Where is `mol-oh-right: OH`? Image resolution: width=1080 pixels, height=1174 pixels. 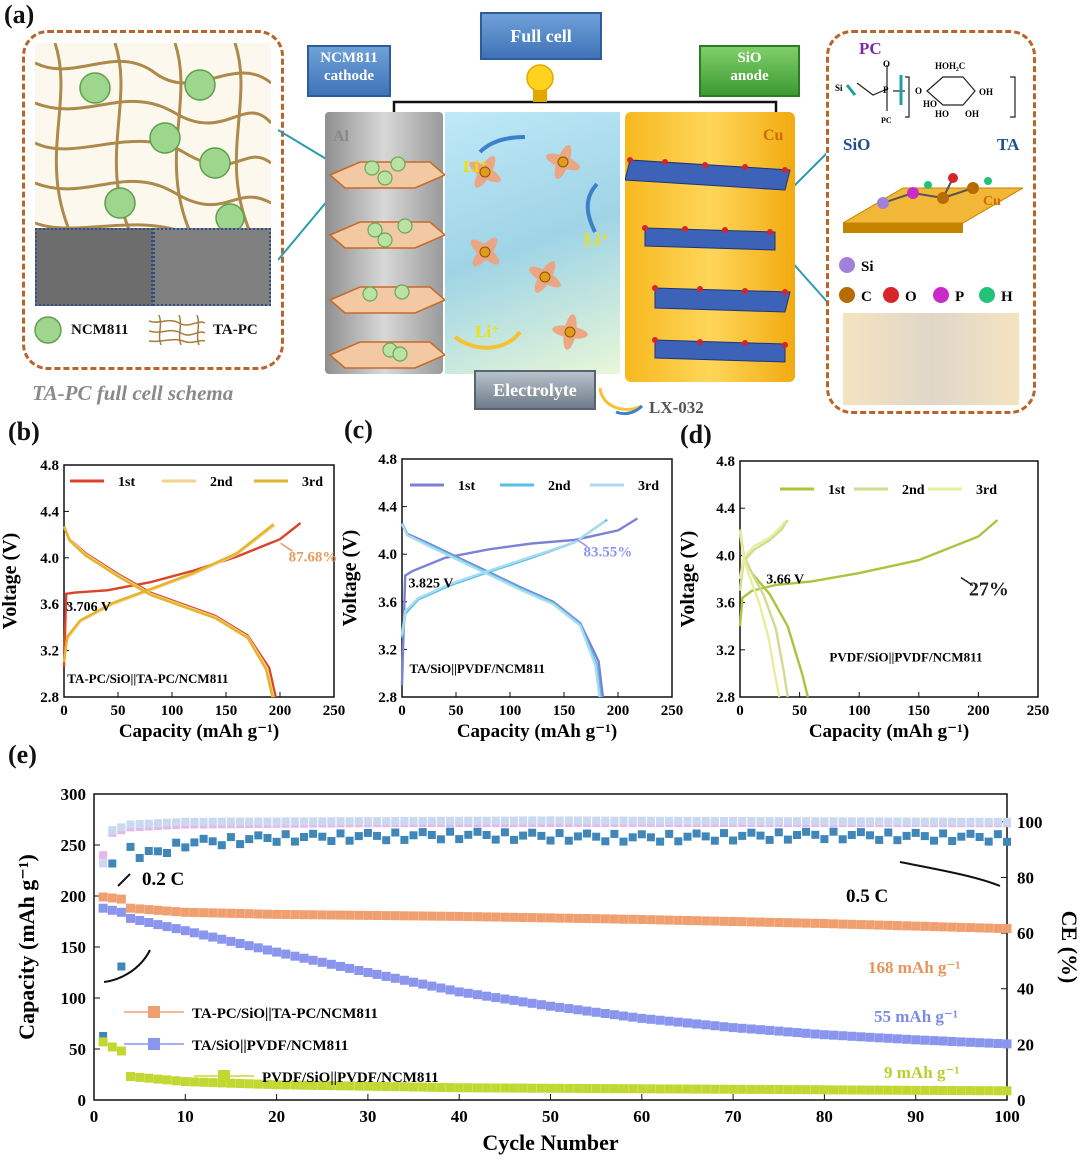
mol-oh-right: OH is located at coordinates (986, 92).